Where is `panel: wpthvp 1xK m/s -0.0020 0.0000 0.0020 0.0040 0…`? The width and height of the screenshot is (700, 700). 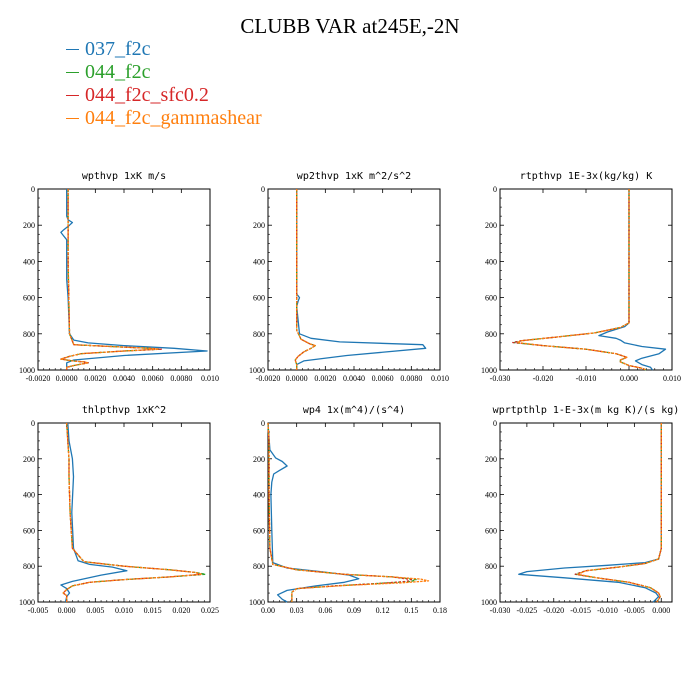 panel: wpthvp 1xK m/s -0.0020 0.0000 0.0020 0.0040 0… is located at coordinates (119, 277).